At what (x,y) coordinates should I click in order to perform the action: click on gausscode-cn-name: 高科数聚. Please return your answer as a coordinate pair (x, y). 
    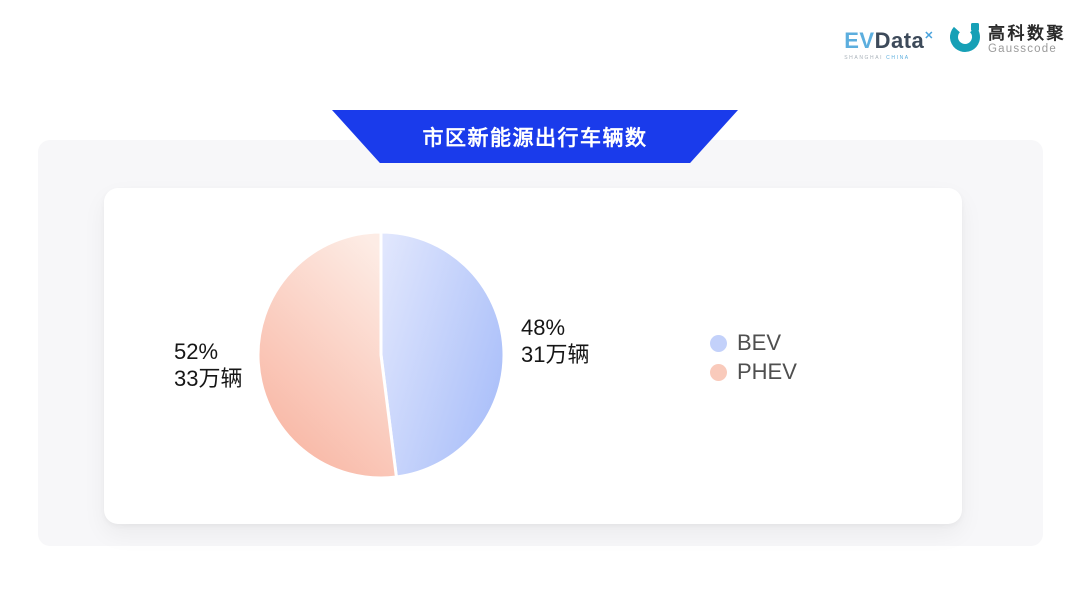
    Looking at the image, I should click on (1027, 33).